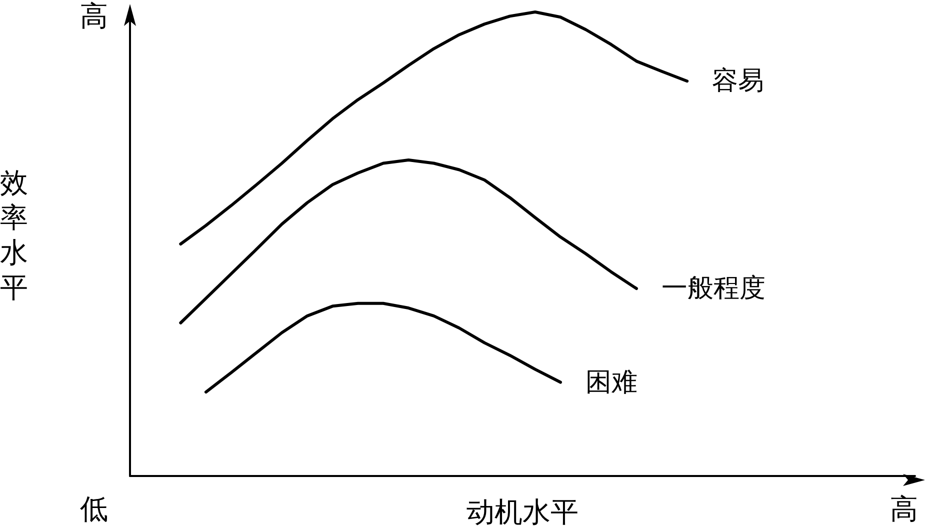  I want to click on series-label: 困难, so click(611, 382).